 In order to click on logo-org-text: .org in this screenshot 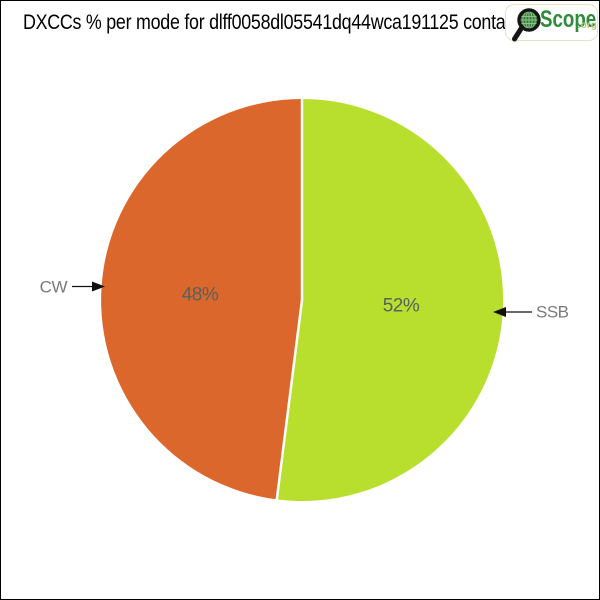, I will do `click(587, 25)`.